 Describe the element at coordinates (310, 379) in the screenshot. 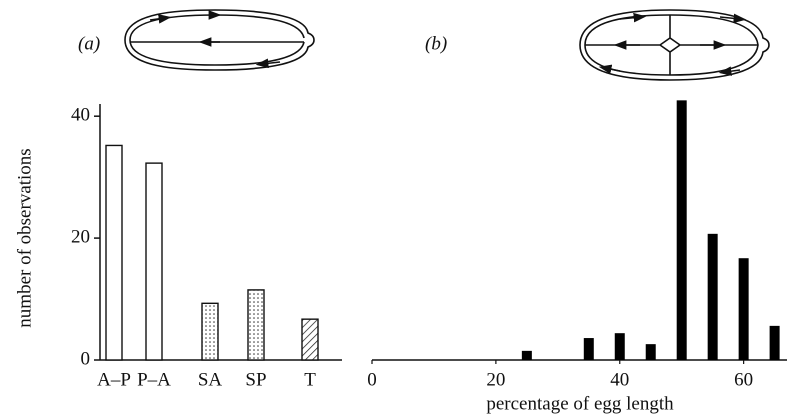

I see `x-tick-label: T` at that location.